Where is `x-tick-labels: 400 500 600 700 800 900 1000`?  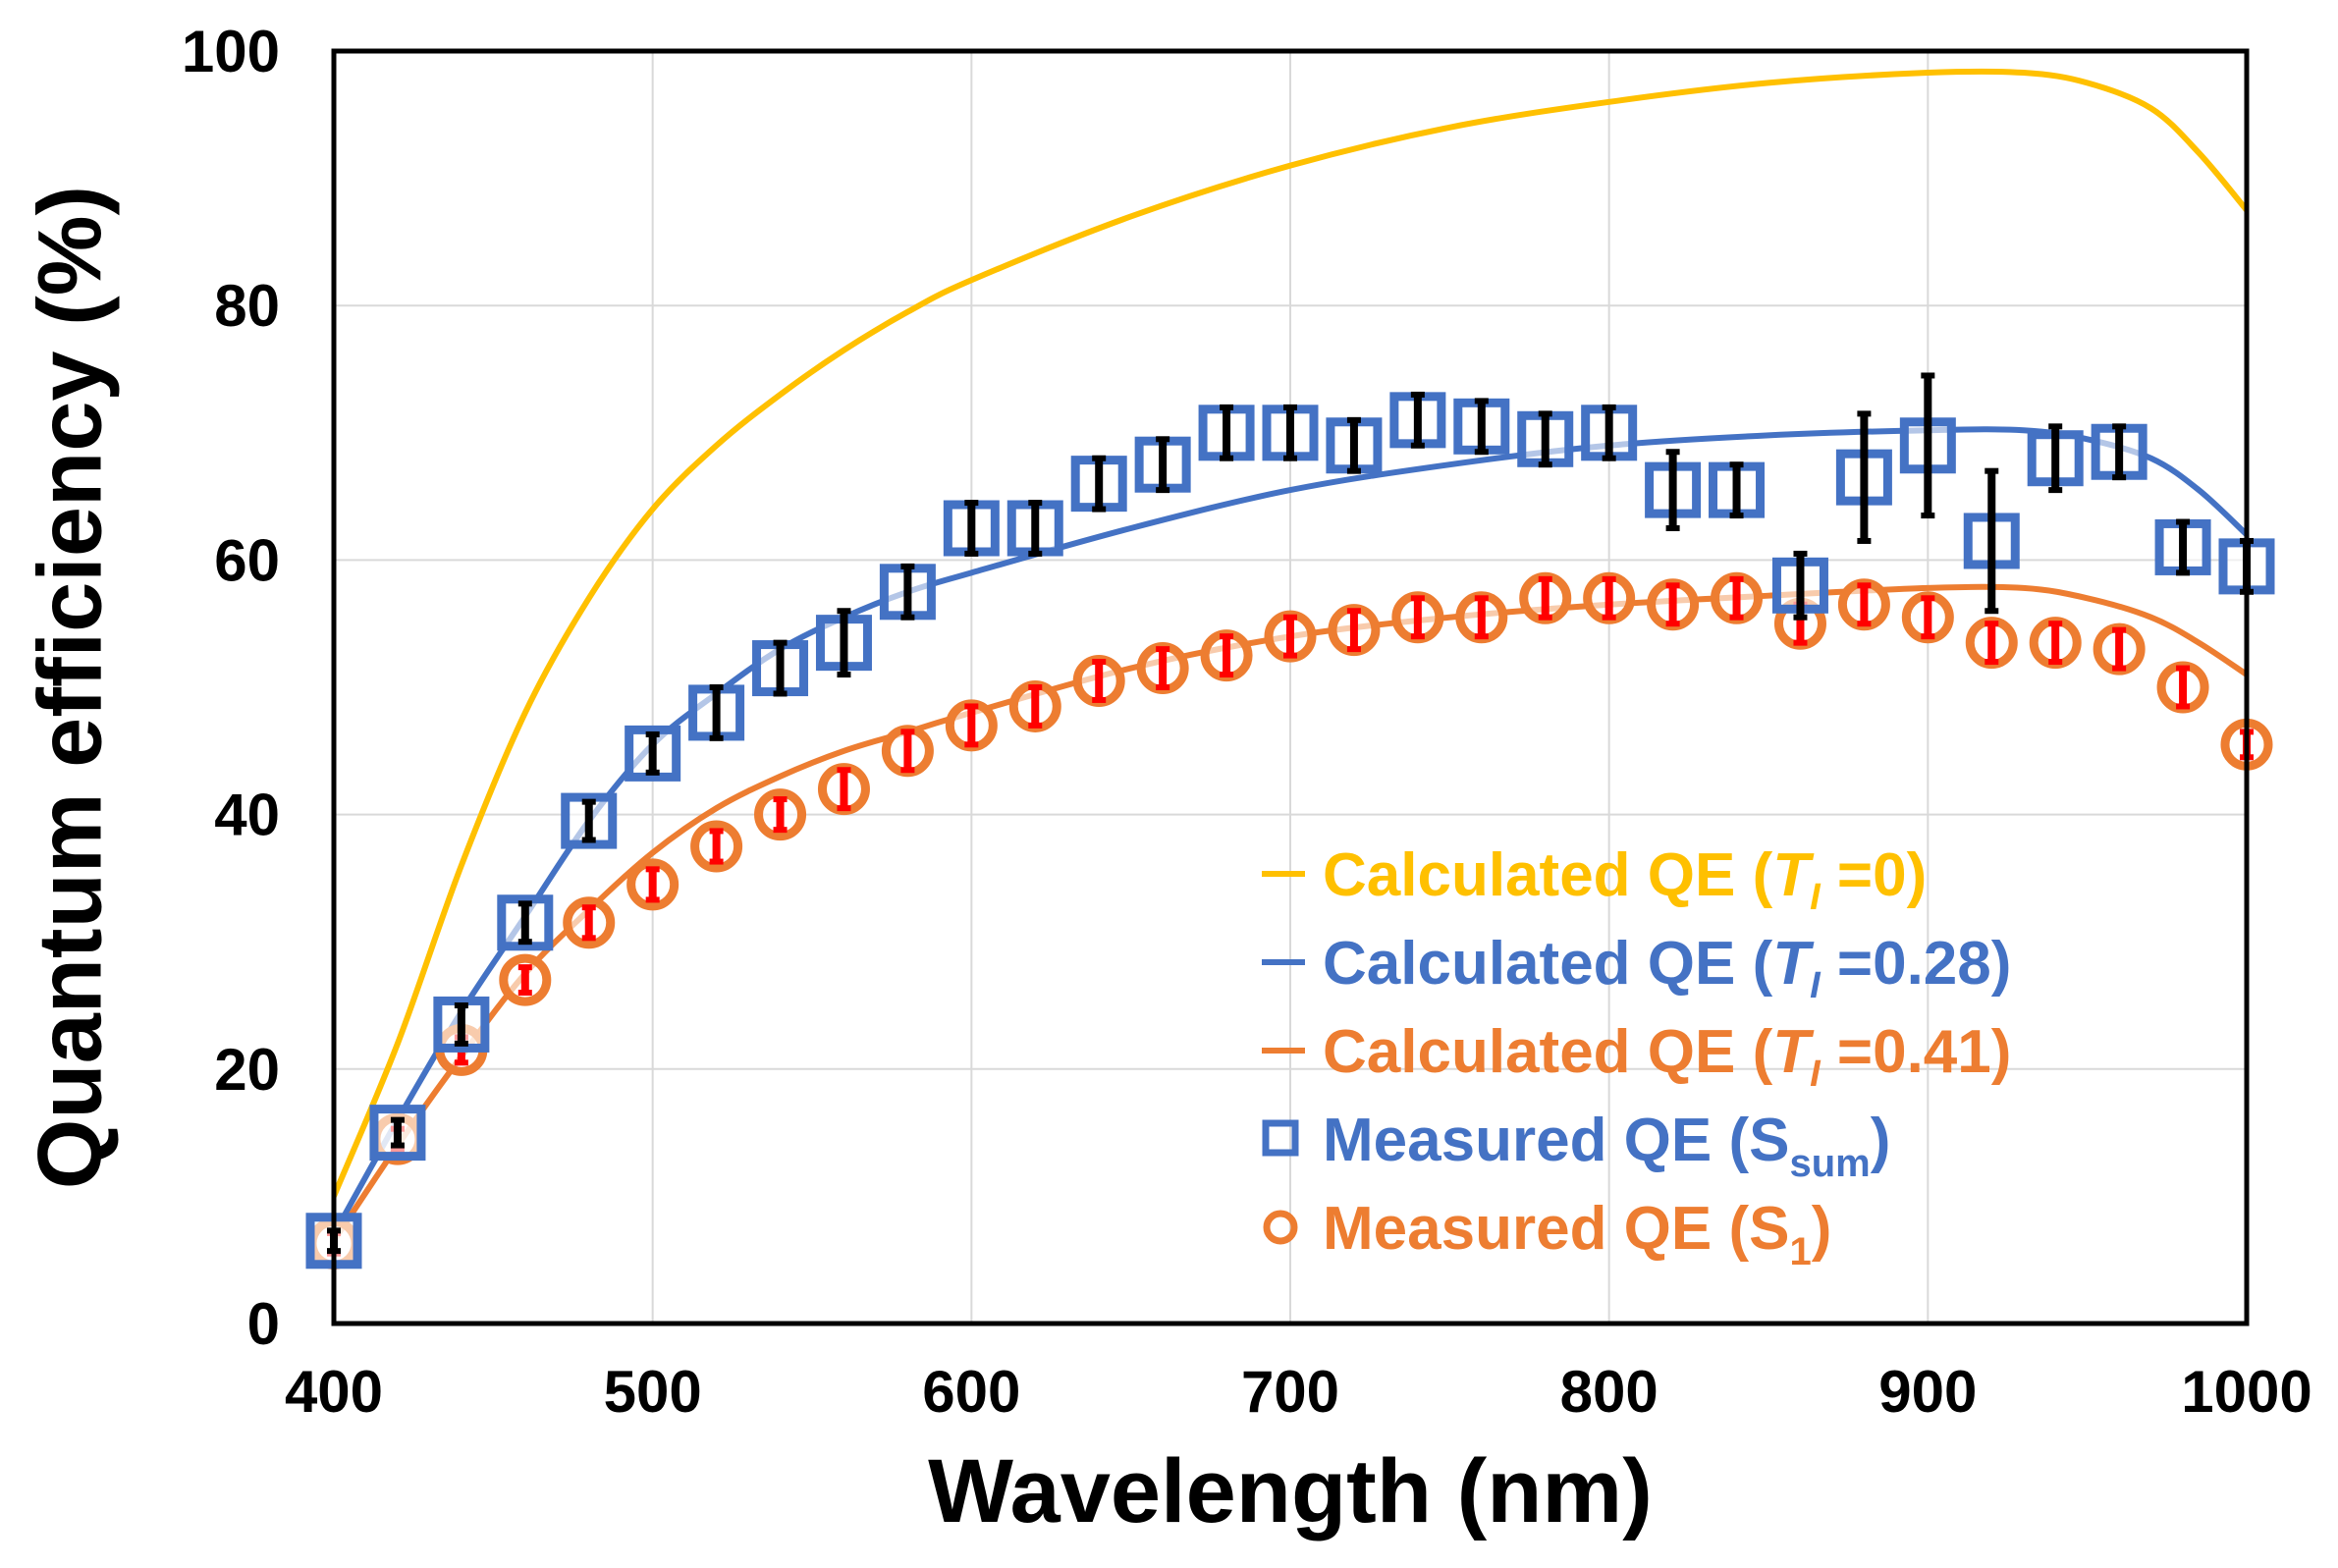
x-tick-labels: 400 500 600 700 800 900 1000 is located at coordinates (1298, 1392).